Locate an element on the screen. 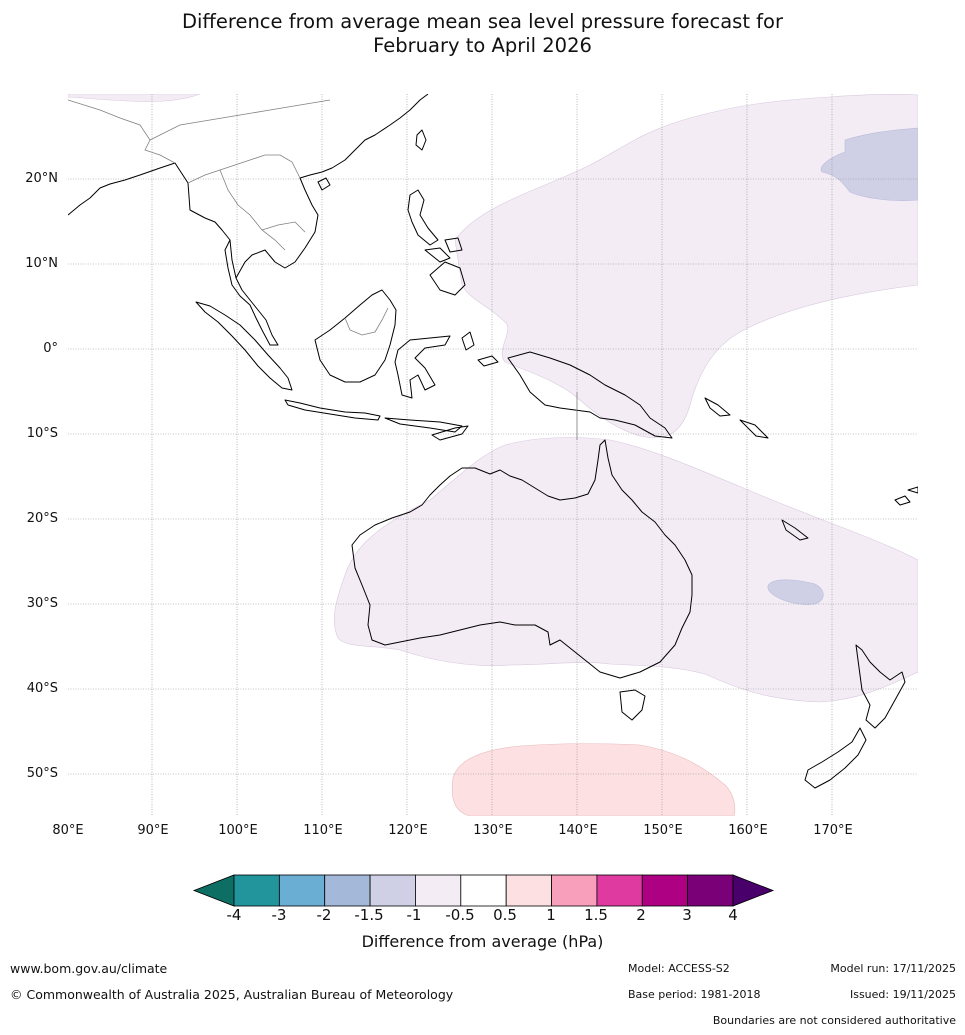 This screenshot has width=965, height=1035. lat-label-50s: 50°S is located at coordinates (42, 773).